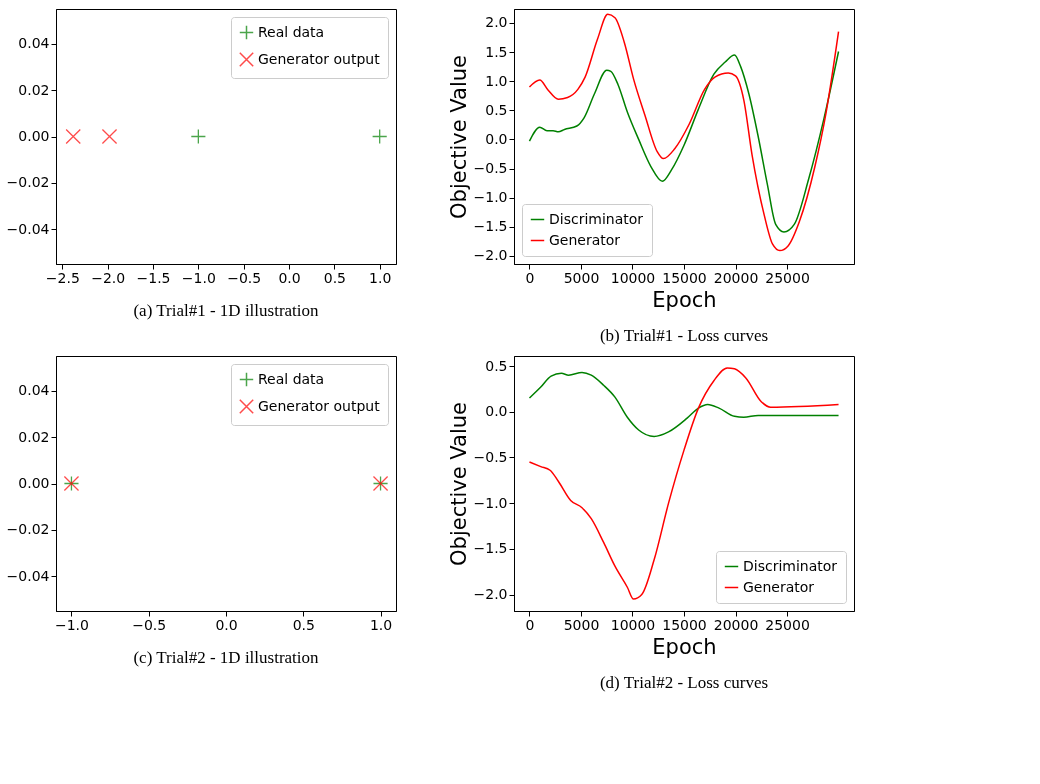 The height and width of the screenshot is (784, 1040). I want to click on text: (a) Trial#1 - 1D illustration, so click(226, 310).